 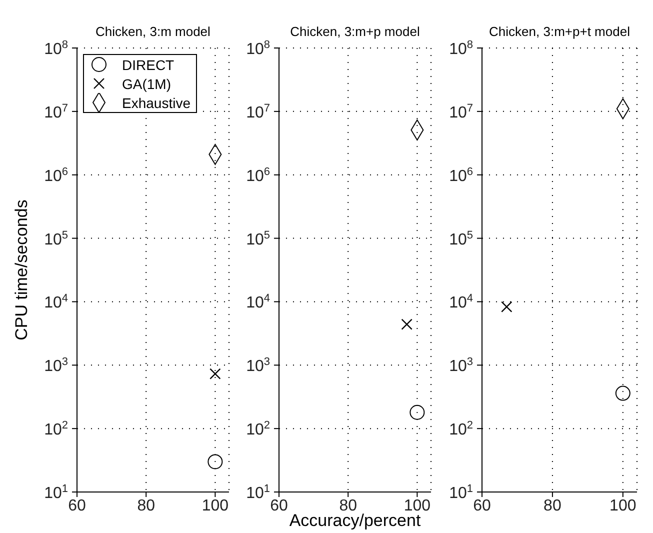 I want to click on legend-label: DIRECT, so click(x=148, y=64).